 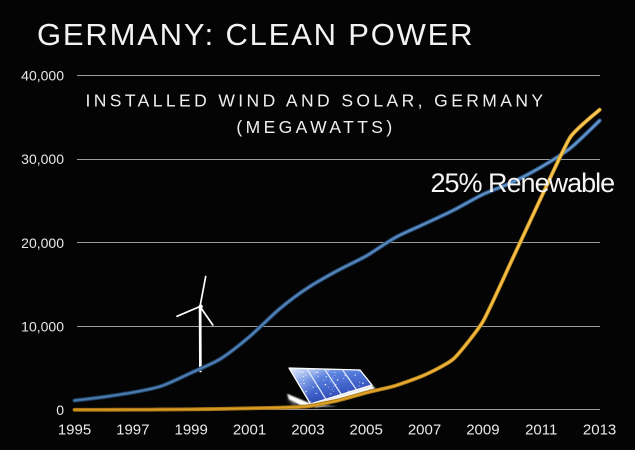 I want to click on svg-text: 20,000, so click(x=42, y=243).